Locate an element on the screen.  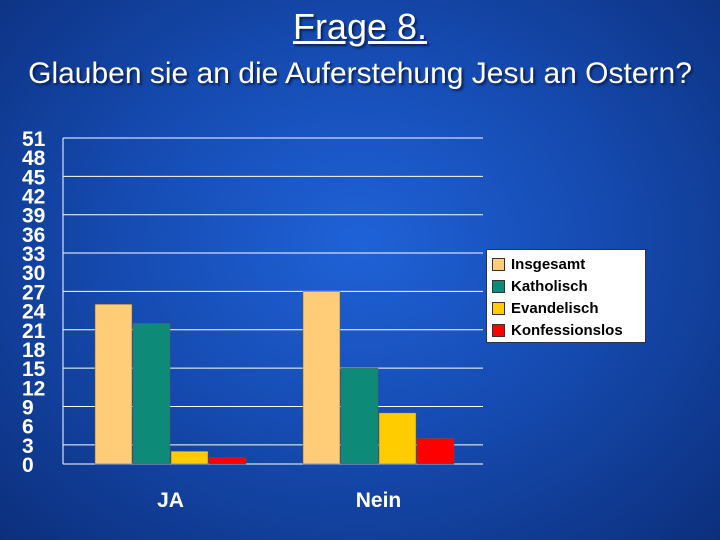
x-category-label: Nein is located at coordinates (379, 500).